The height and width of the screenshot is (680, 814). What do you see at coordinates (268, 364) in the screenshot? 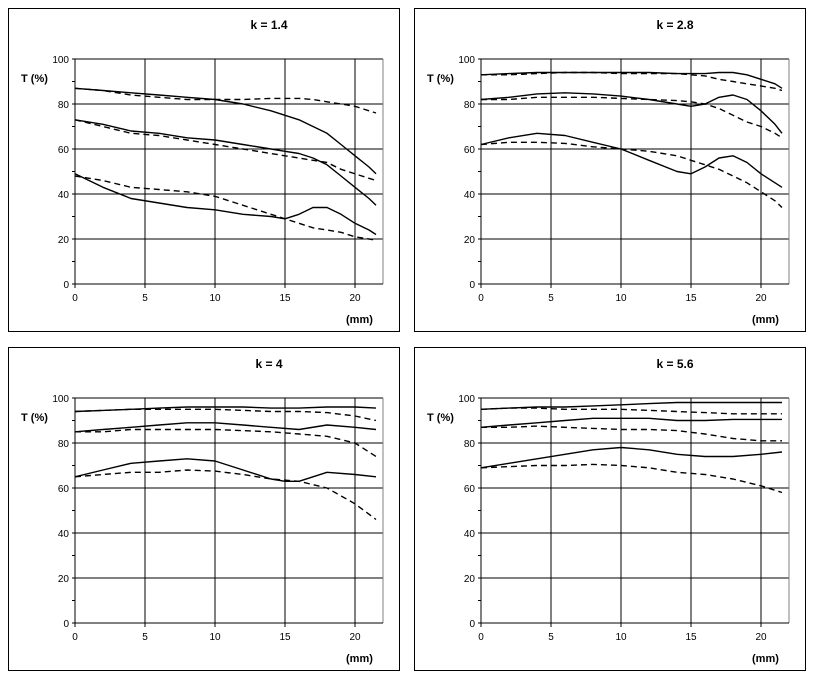
I see `chart-title: k = 4` at bounding box center [268, 364].